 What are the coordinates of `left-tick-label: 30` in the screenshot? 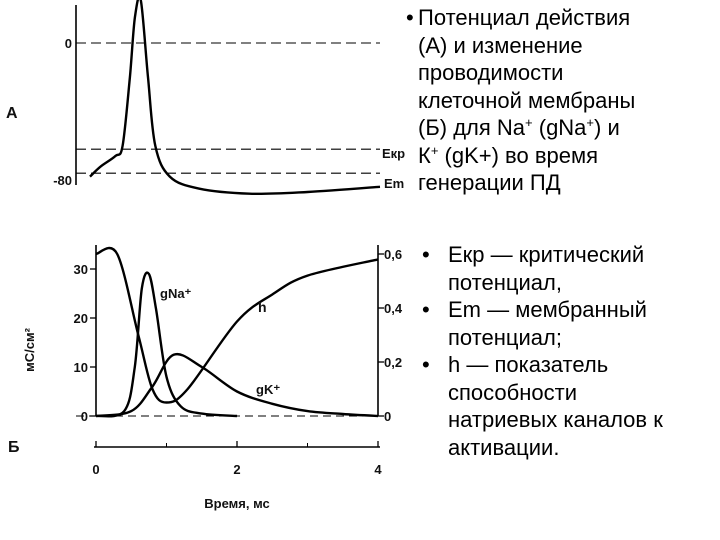 It's located at (81, 269).